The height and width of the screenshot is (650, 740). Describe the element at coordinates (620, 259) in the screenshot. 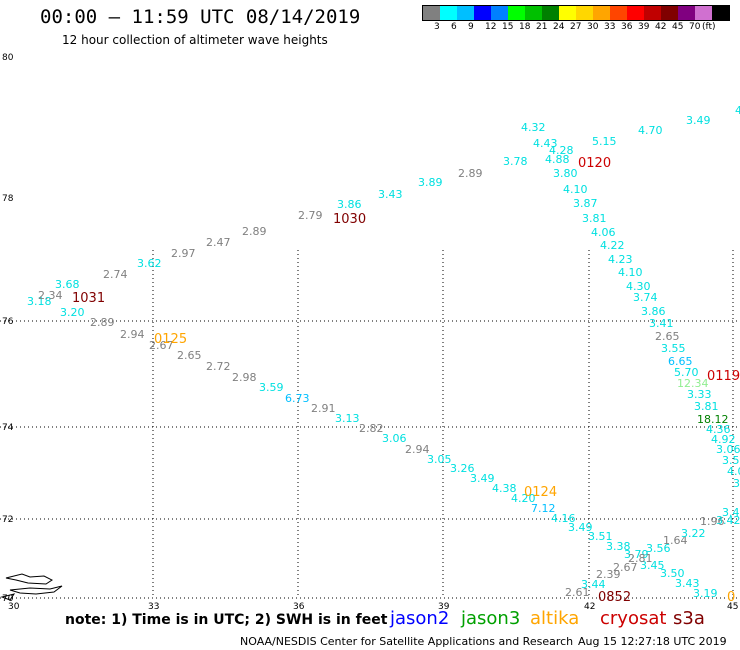

I see `wave-height-value: 4.23` at that location.